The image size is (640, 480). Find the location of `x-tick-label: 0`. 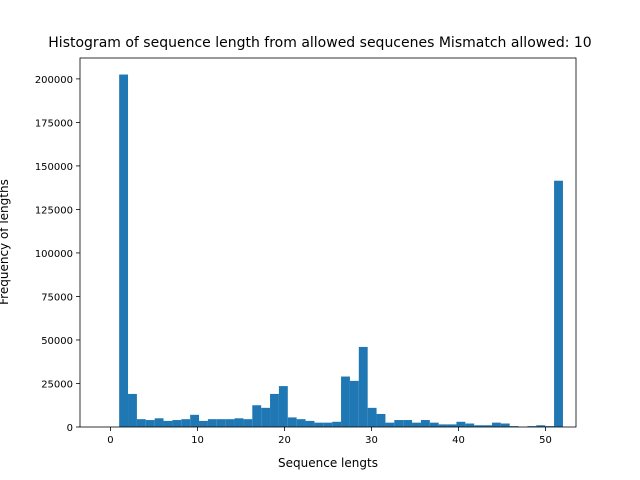

x-tick-label: 0 is located at coordinates (110, 440).